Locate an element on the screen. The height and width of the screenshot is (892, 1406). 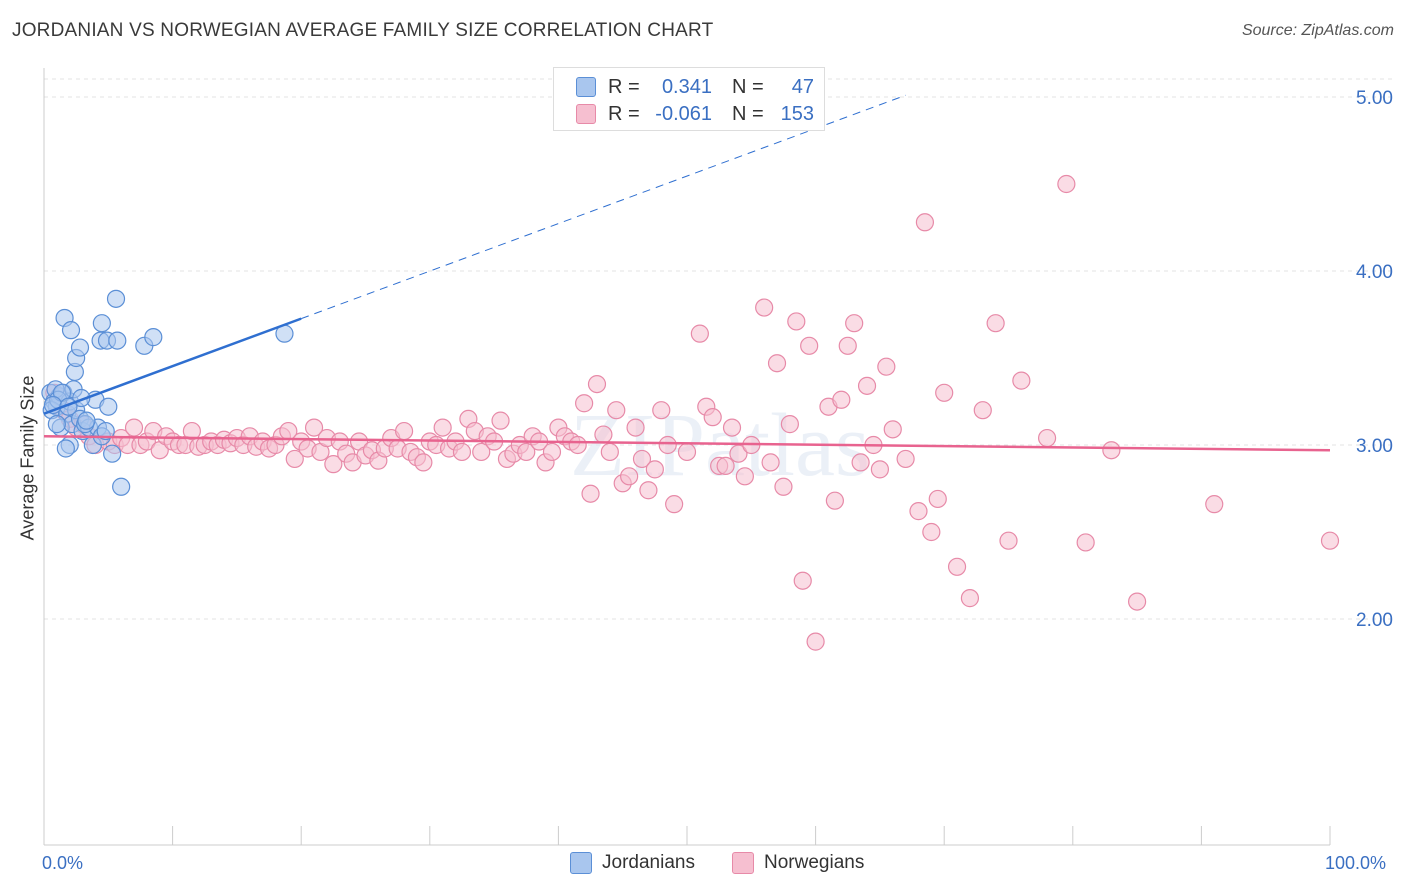
correlation-legend: R = 0.341 N = 47 R = -0.061 N = 153 is located at coordinates (689, 99).